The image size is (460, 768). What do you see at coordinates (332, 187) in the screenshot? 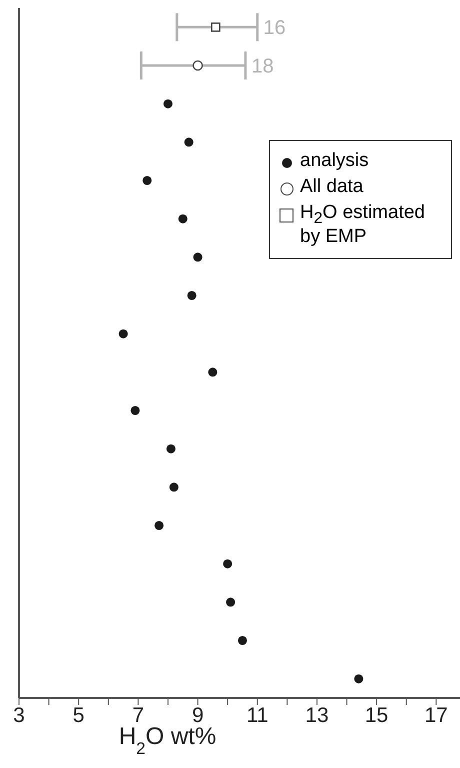
I see `legend-label: All data` at bounding box center [332, 187].